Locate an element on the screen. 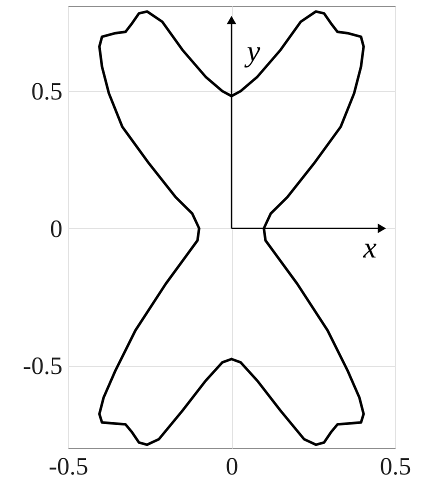 This screenshot has width=444, height=495. annotation: x is located at coordinates (370, 247).